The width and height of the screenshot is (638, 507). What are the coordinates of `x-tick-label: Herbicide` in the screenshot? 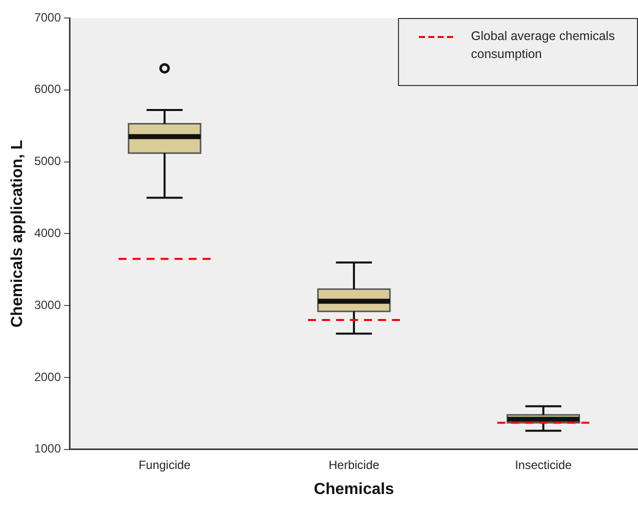 It's located at (354, 465).